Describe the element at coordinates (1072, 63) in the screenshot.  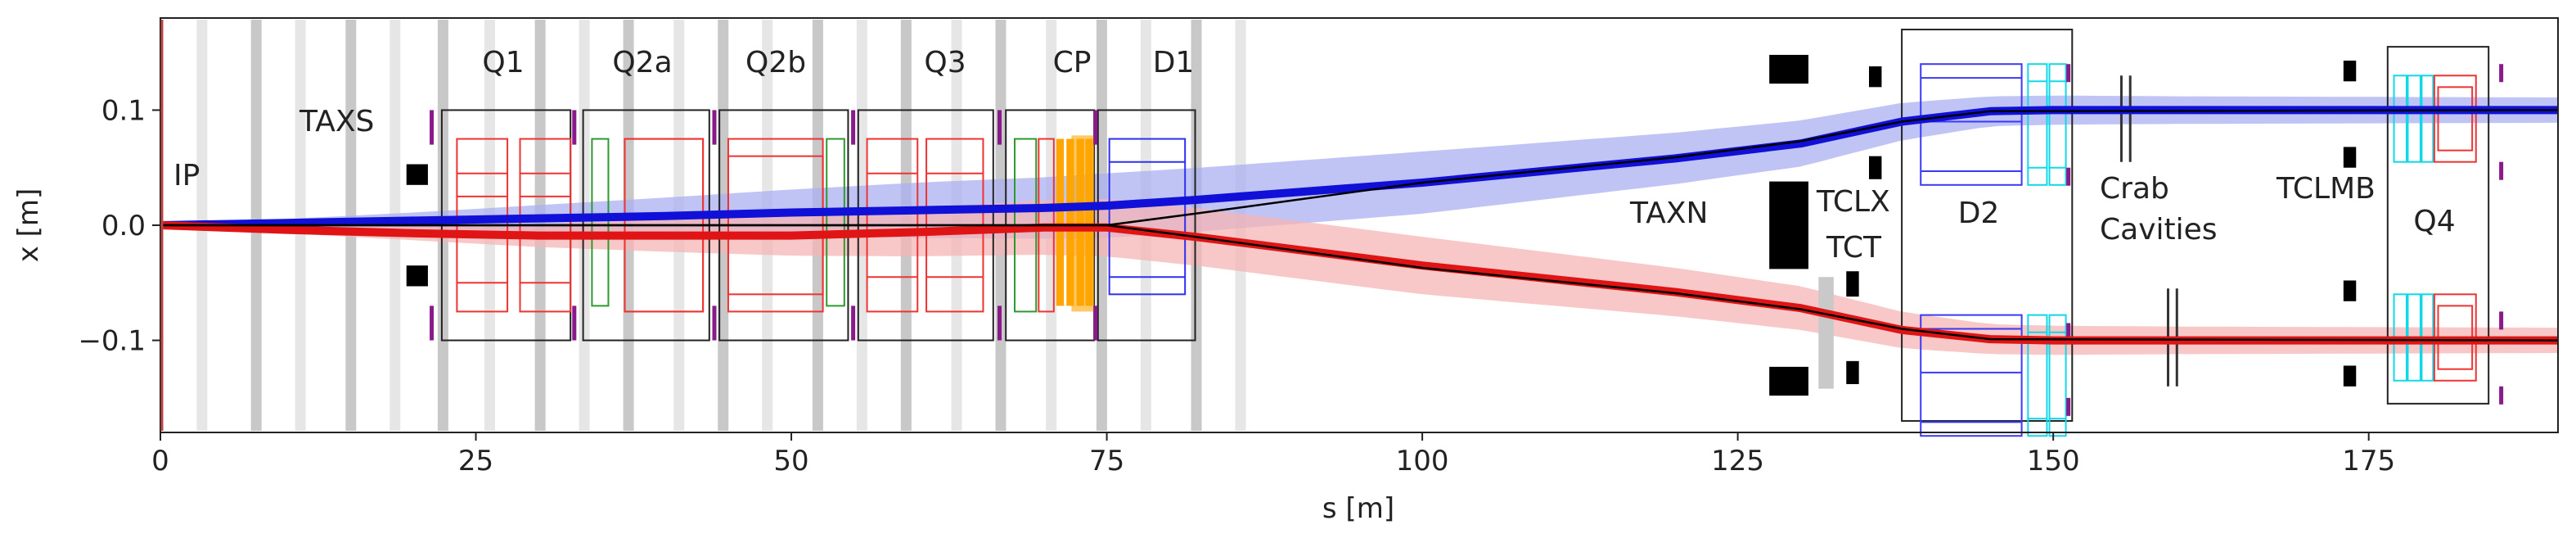
I see `label-cp: CP` at that location.